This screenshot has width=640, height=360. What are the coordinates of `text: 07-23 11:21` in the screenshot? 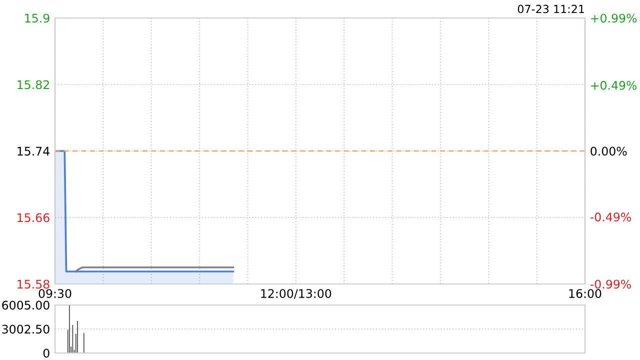 It's located at (551, 9).